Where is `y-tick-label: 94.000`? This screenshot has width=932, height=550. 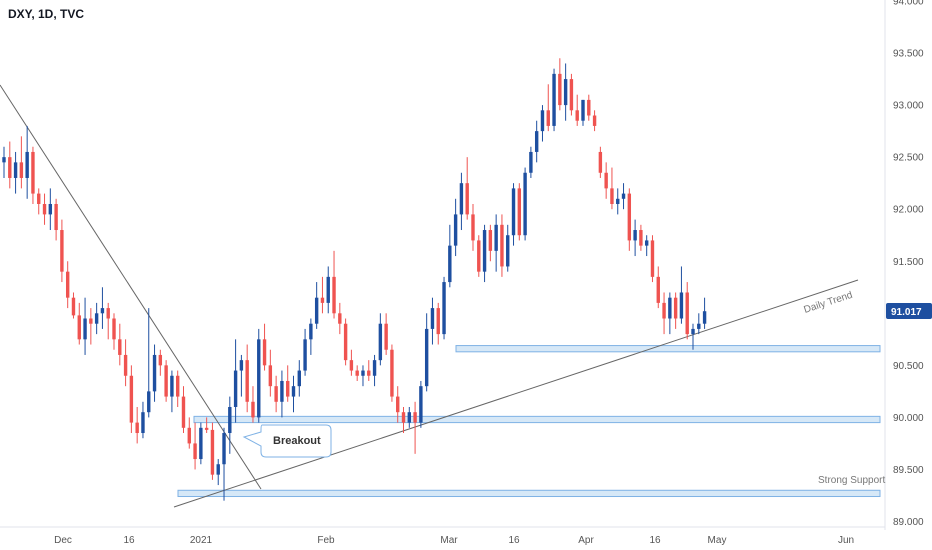
y-tick-label: 94.000 is located at coordinates (908, 4).